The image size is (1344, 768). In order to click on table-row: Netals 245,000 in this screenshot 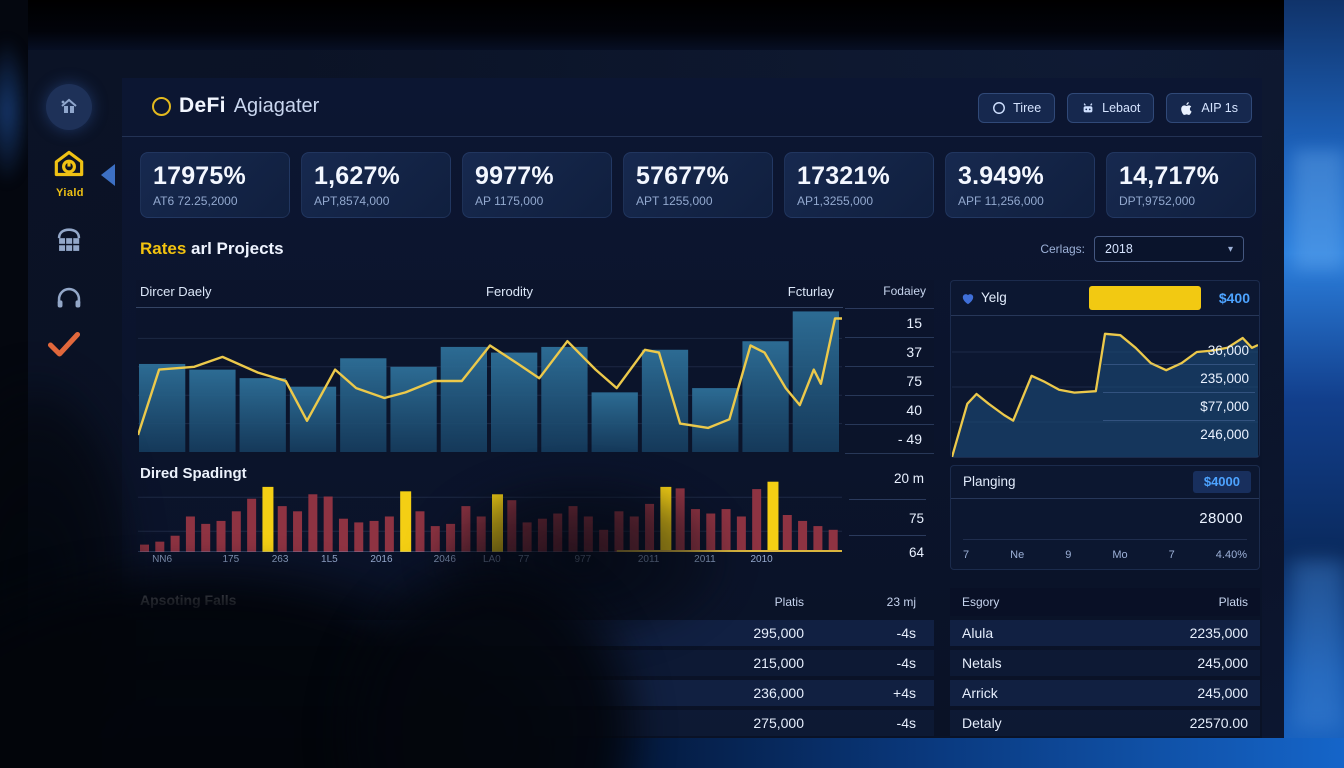, I will do `click(1105, 663)`.